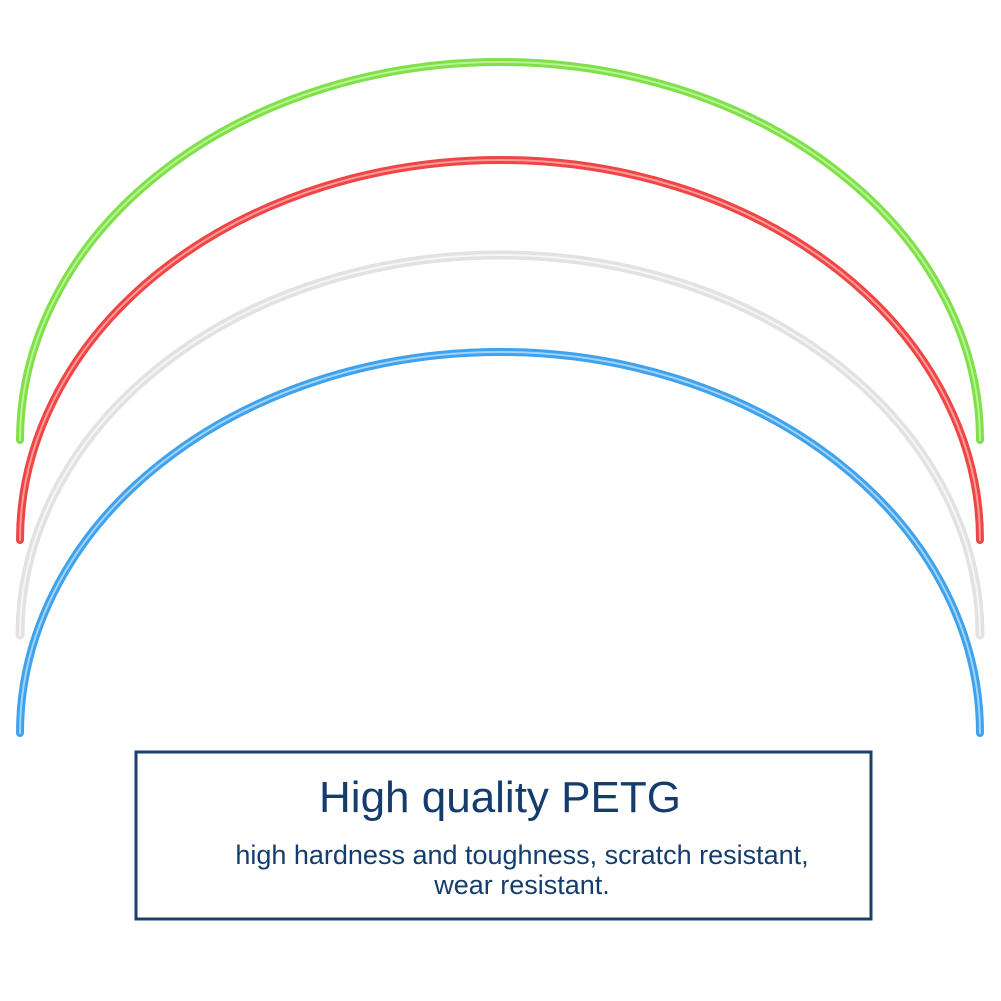  I want to click on caption-box, so click(503, 835).